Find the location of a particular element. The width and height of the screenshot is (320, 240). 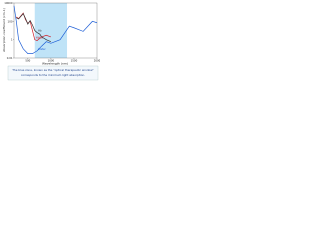

series-label: HbO2 is located at coordinates (40, 38).